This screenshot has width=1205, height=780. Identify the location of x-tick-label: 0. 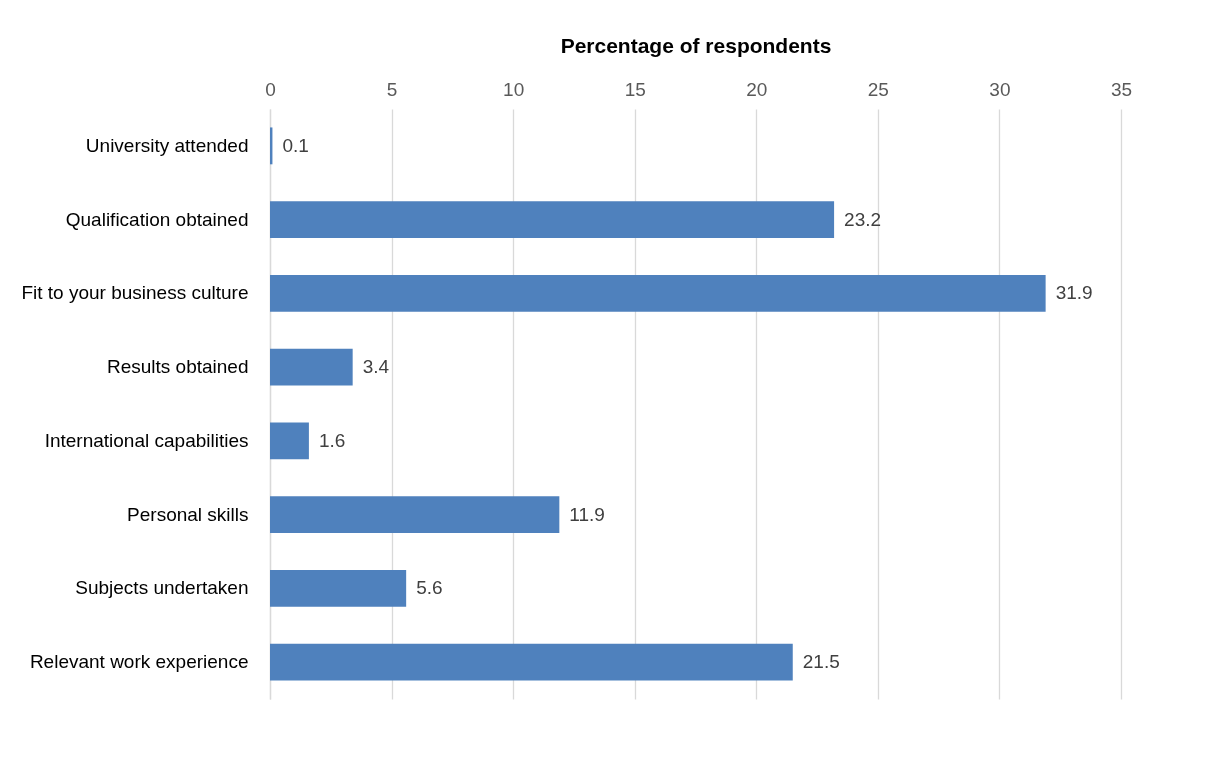
(270, 89).